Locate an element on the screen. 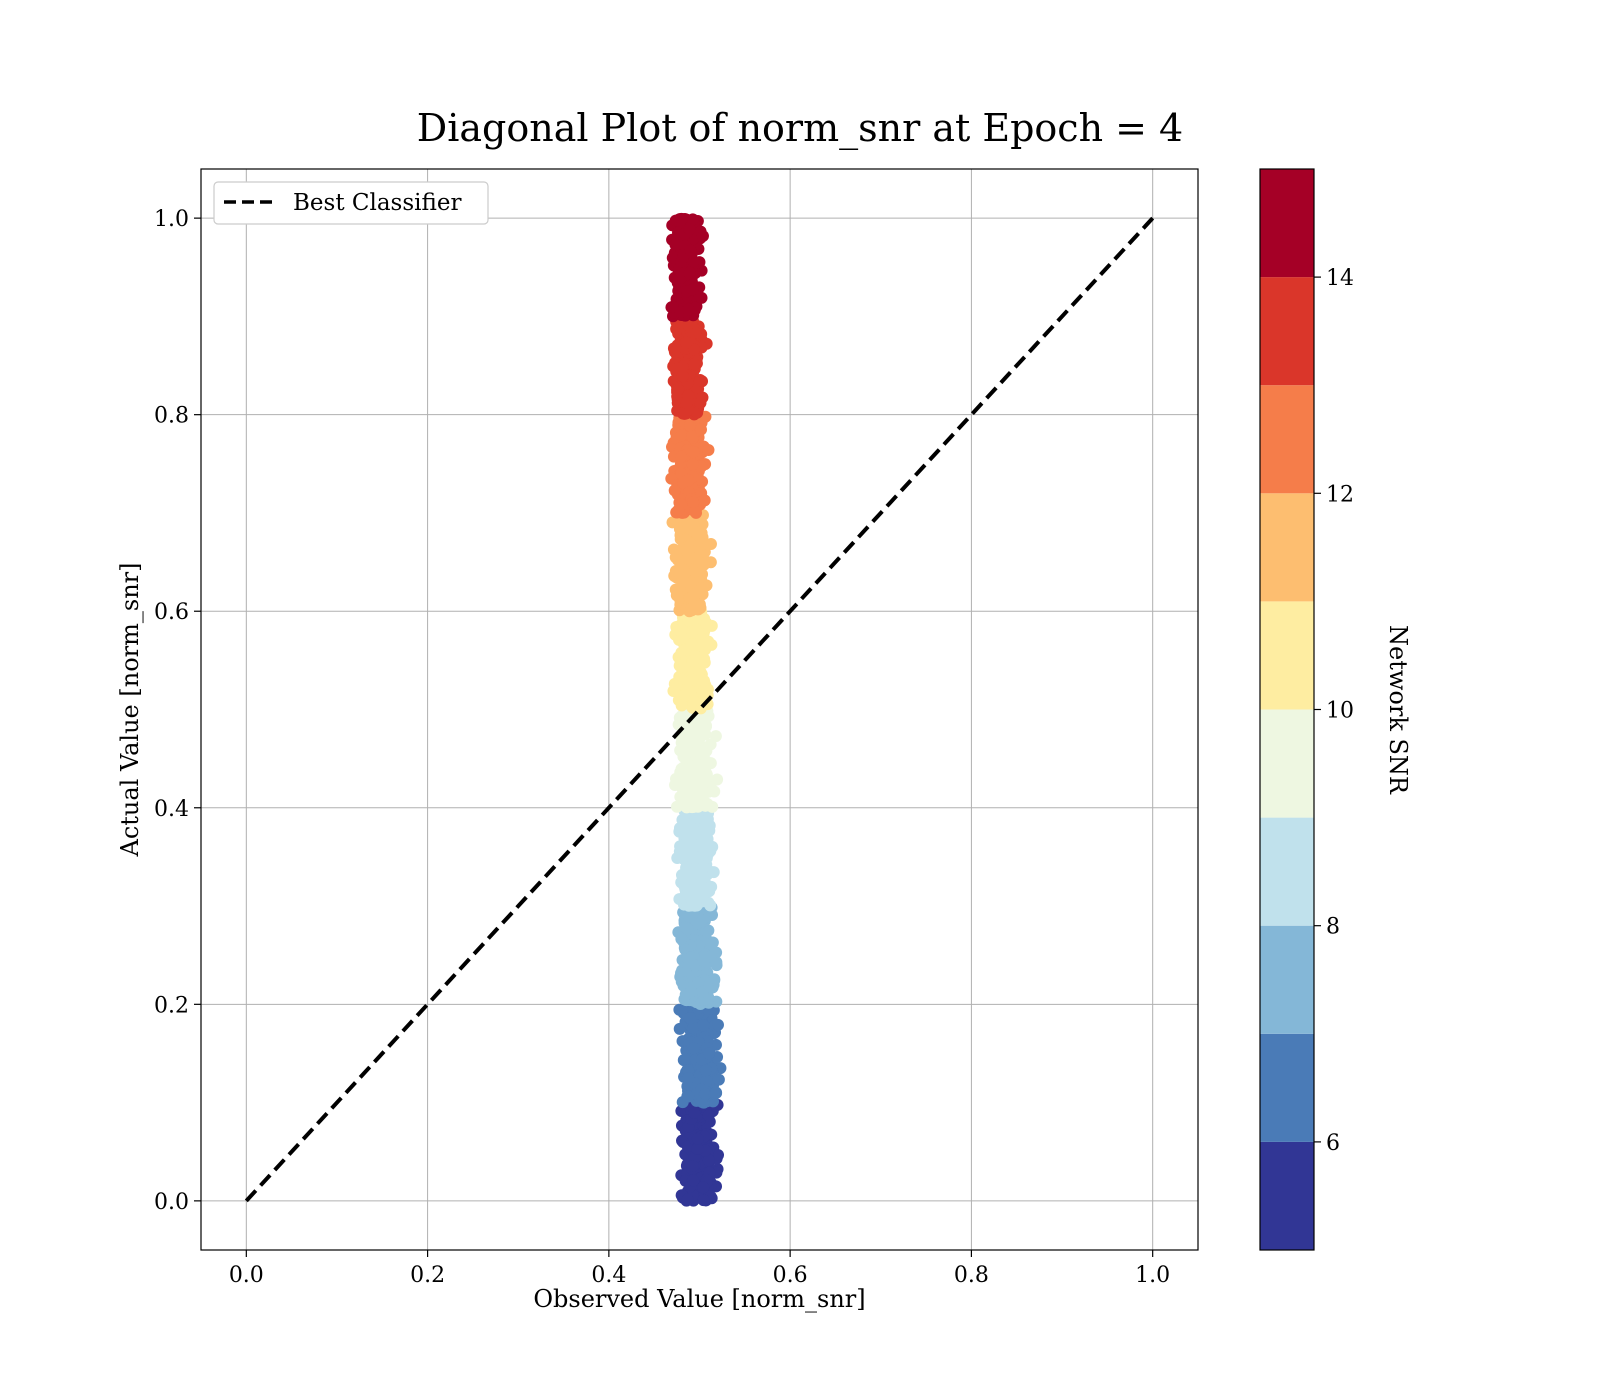 This screenshot has width=1600, height=1400. colorbar-tick-label: 6 is located at coordinates (1333, 1143).